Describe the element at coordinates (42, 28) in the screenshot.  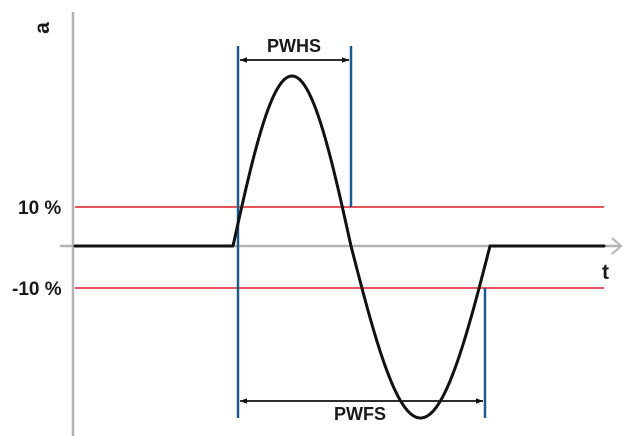
I see `y-axis-label: a` at that location.